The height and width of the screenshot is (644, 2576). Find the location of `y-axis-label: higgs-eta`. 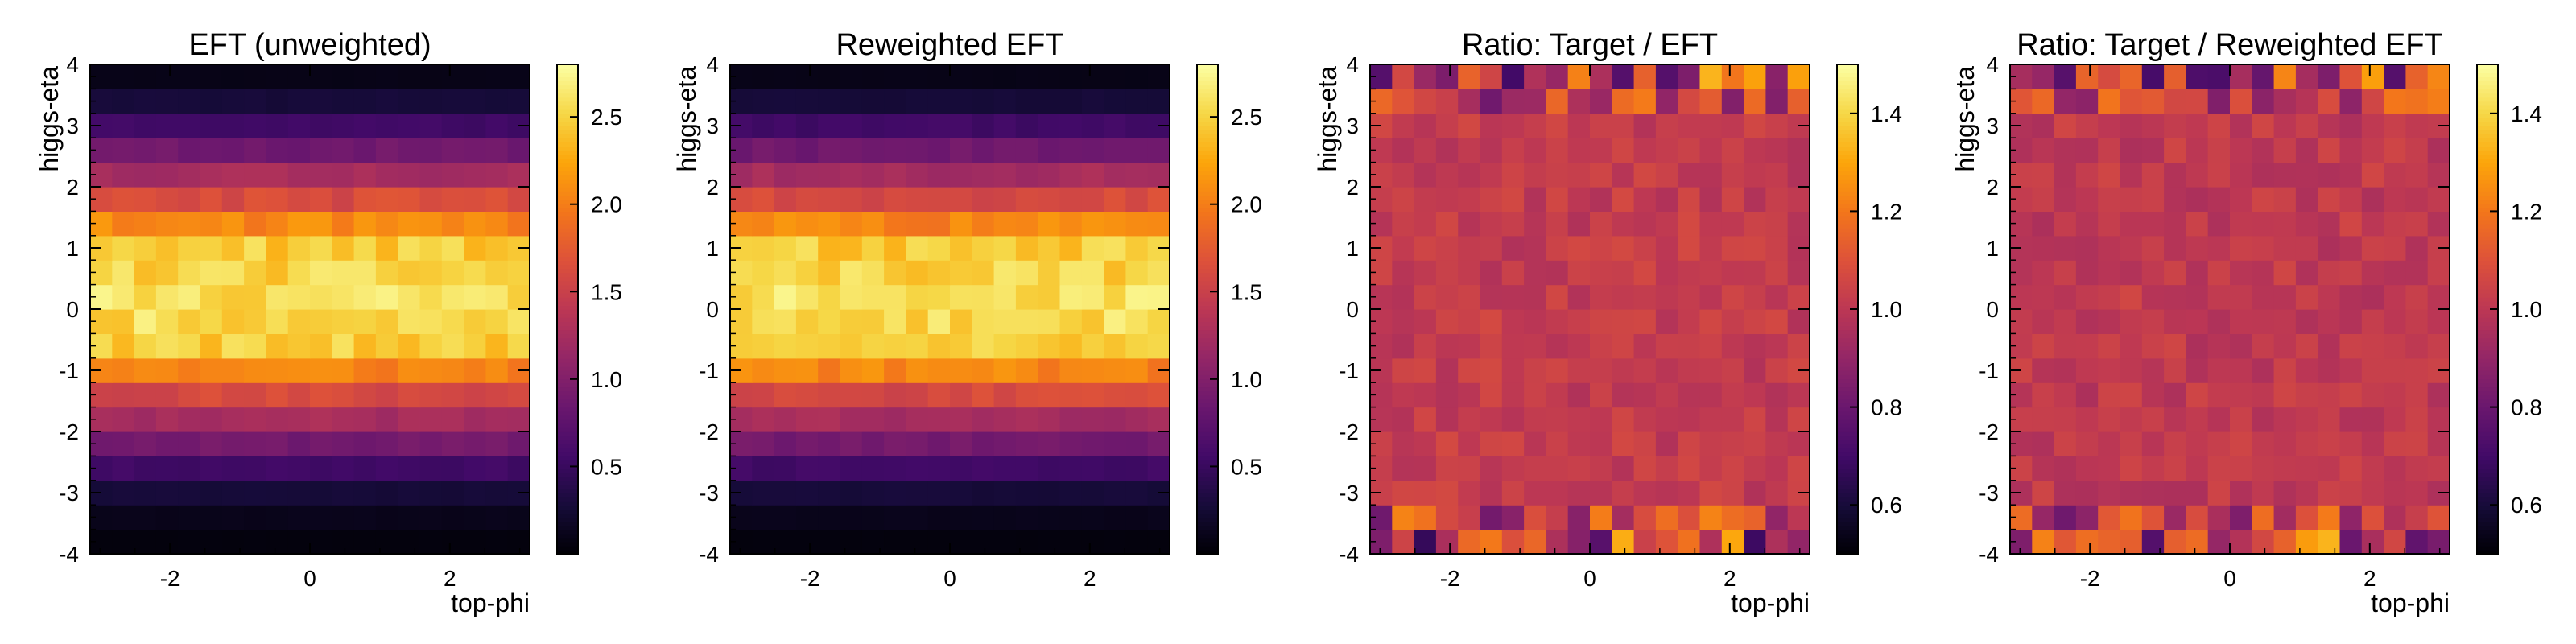

y-axis-label: higgs-eta is located at coordinates (49, 119).